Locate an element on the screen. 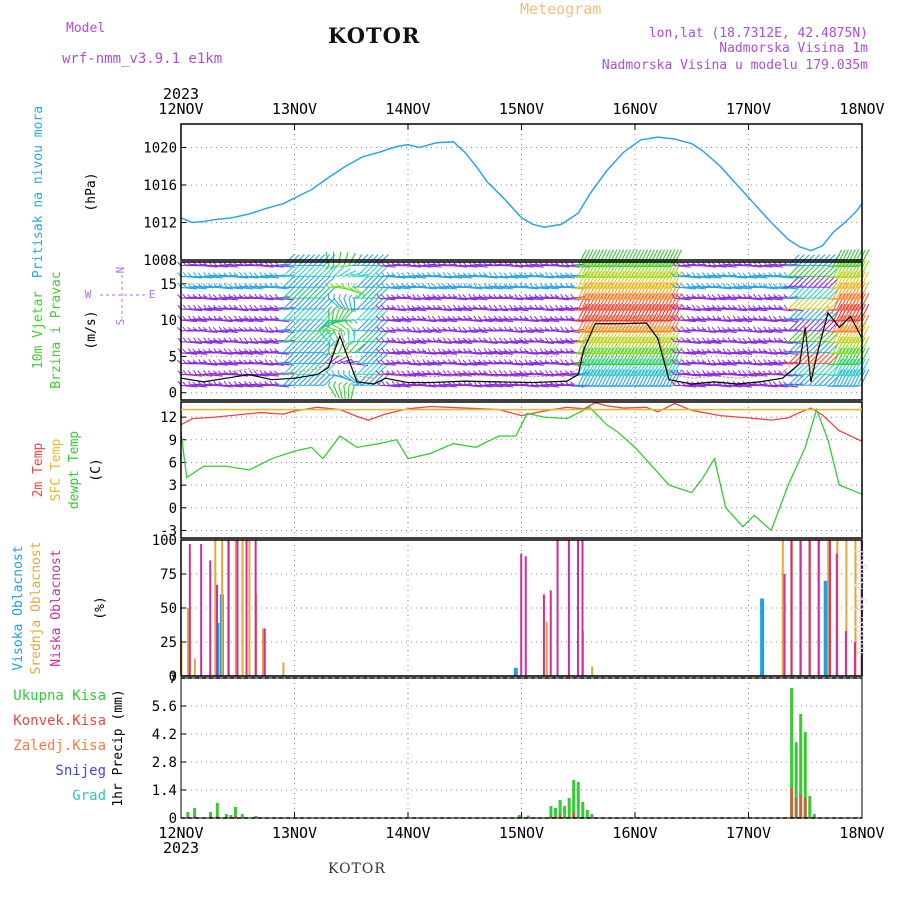  x-tick-label-bottom: 17NOV is located at coordinates (748, 833).